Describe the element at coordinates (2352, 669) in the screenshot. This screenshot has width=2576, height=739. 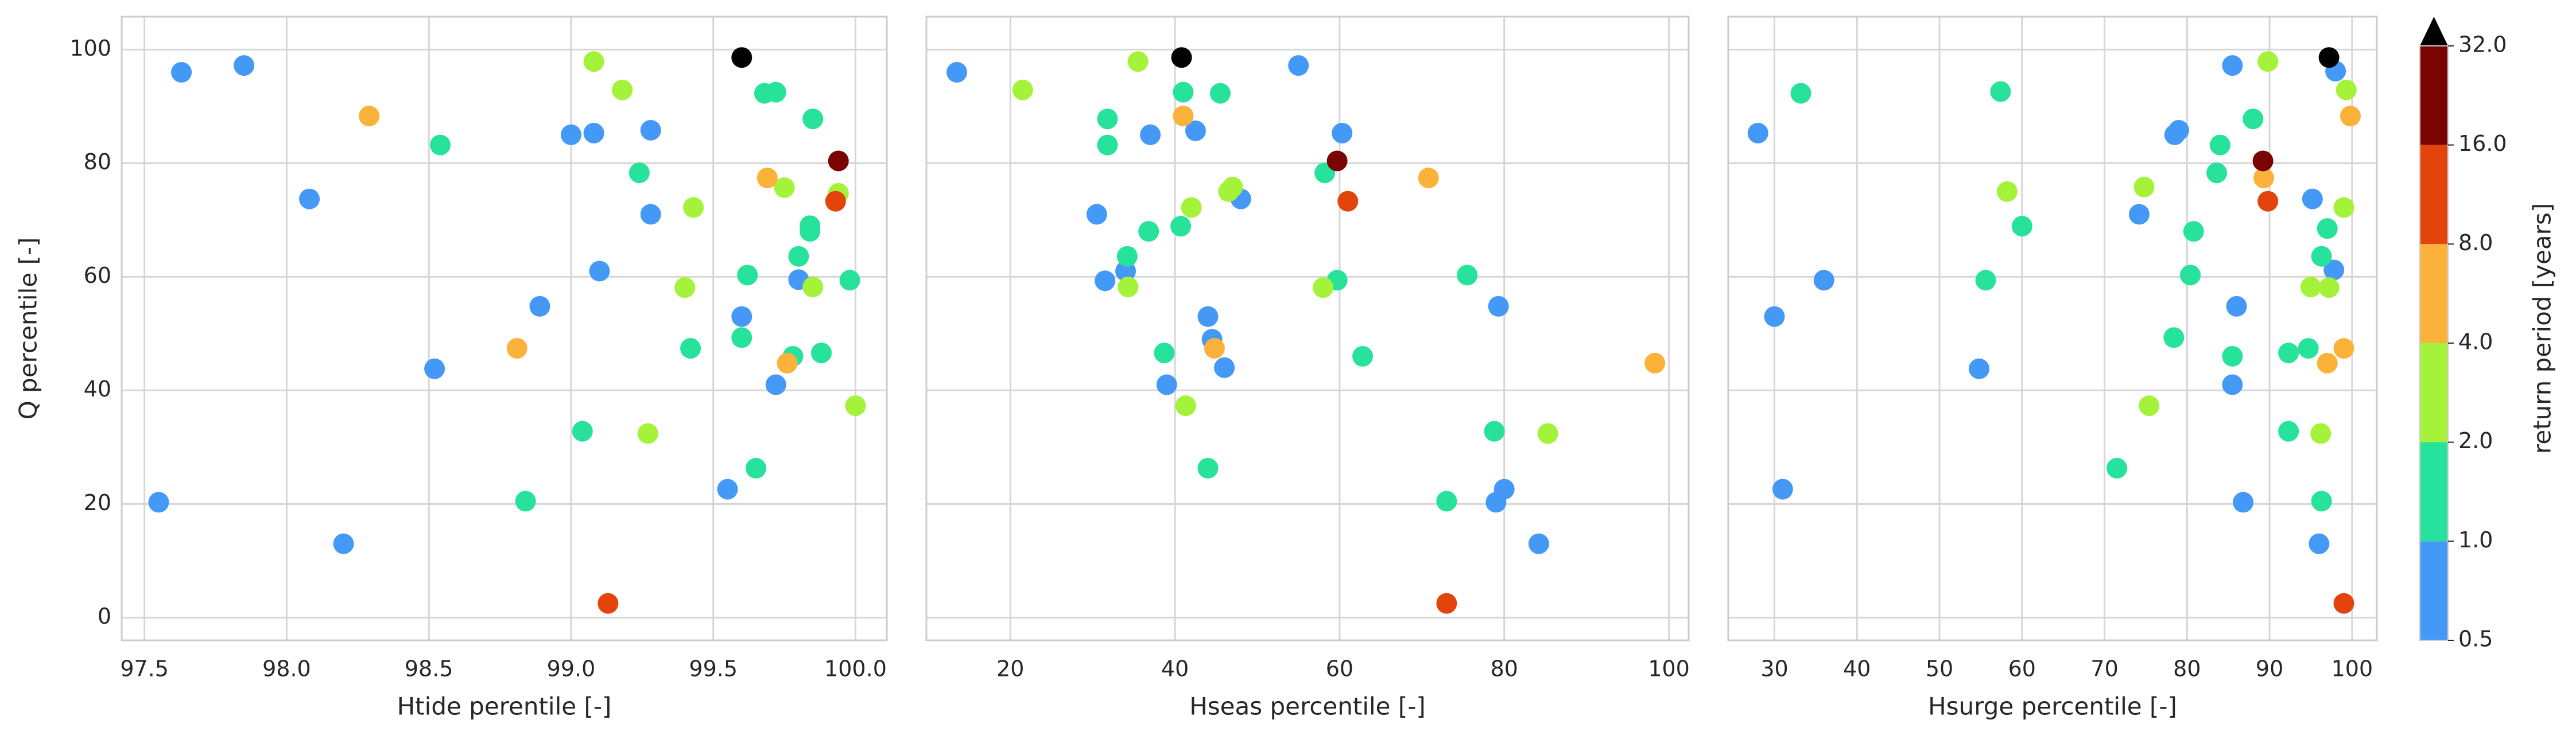
I see `x-tick-label: 100` at that location.